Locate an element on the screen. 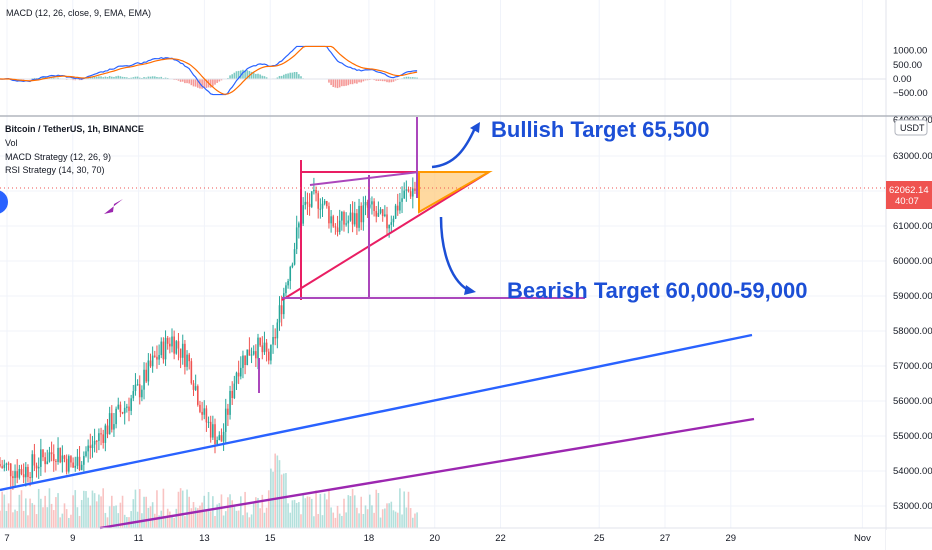 This screenshot has height=550, width=932. macd-tick-label: 500.00 is located at coordinates (907, 65).